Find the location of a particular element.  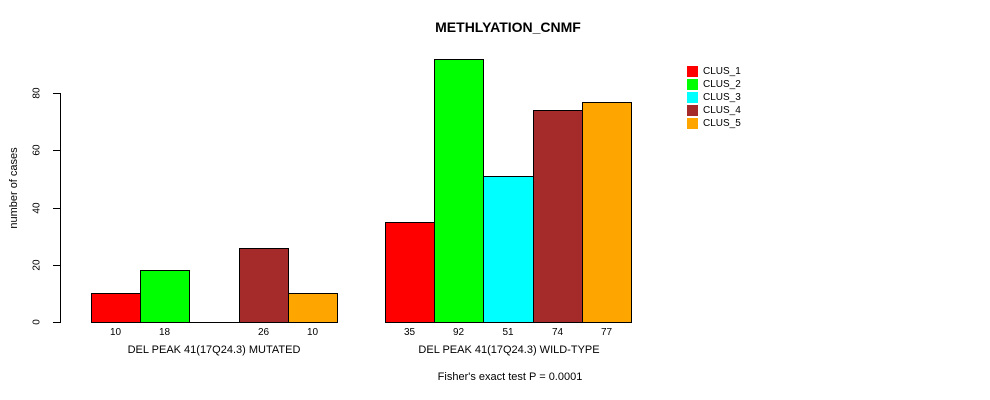

bar-value-label: 92 is located at coordinates (458, 332).